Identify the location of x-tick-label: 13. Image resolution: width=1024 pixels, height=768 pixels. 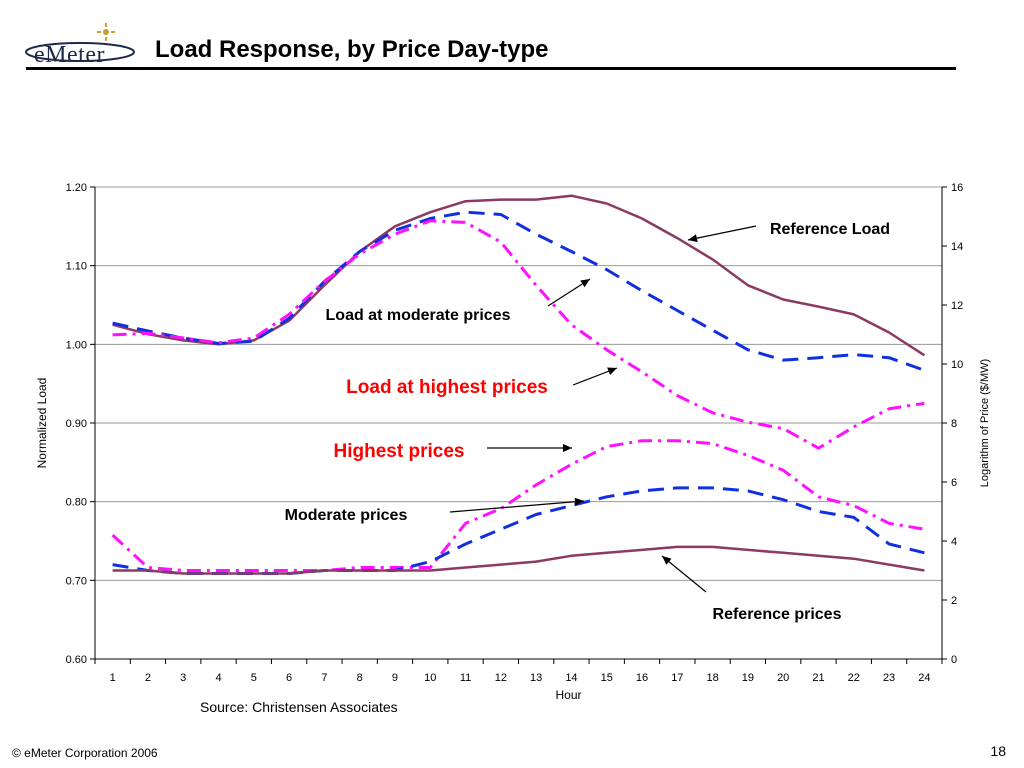
(536, 678).